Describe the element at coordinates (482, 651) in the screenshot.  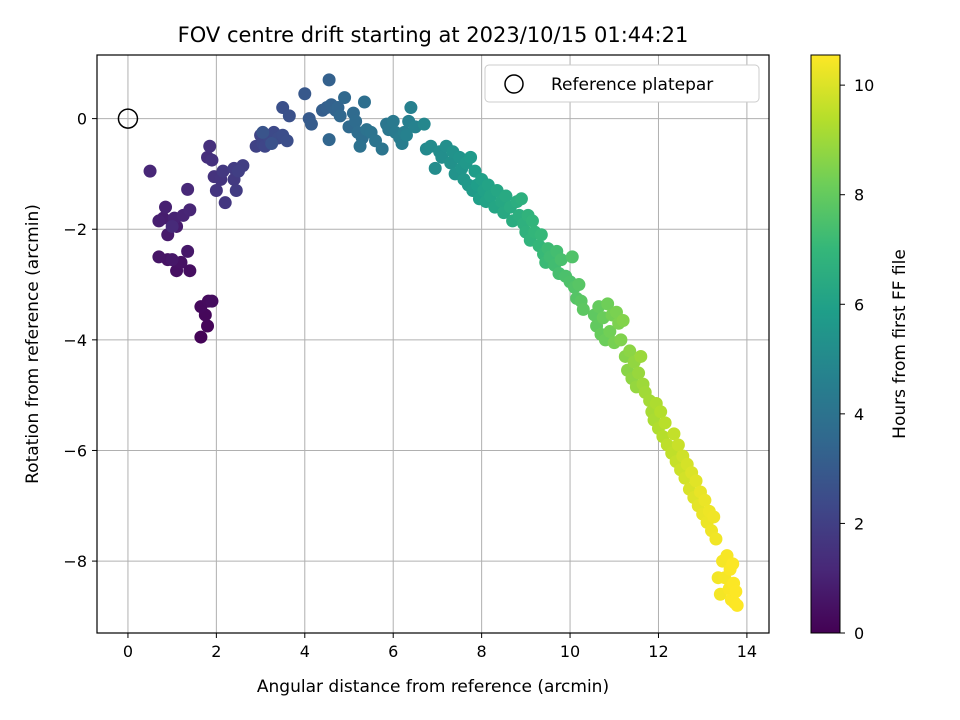
I see `x-tick-label: 8` at that location.